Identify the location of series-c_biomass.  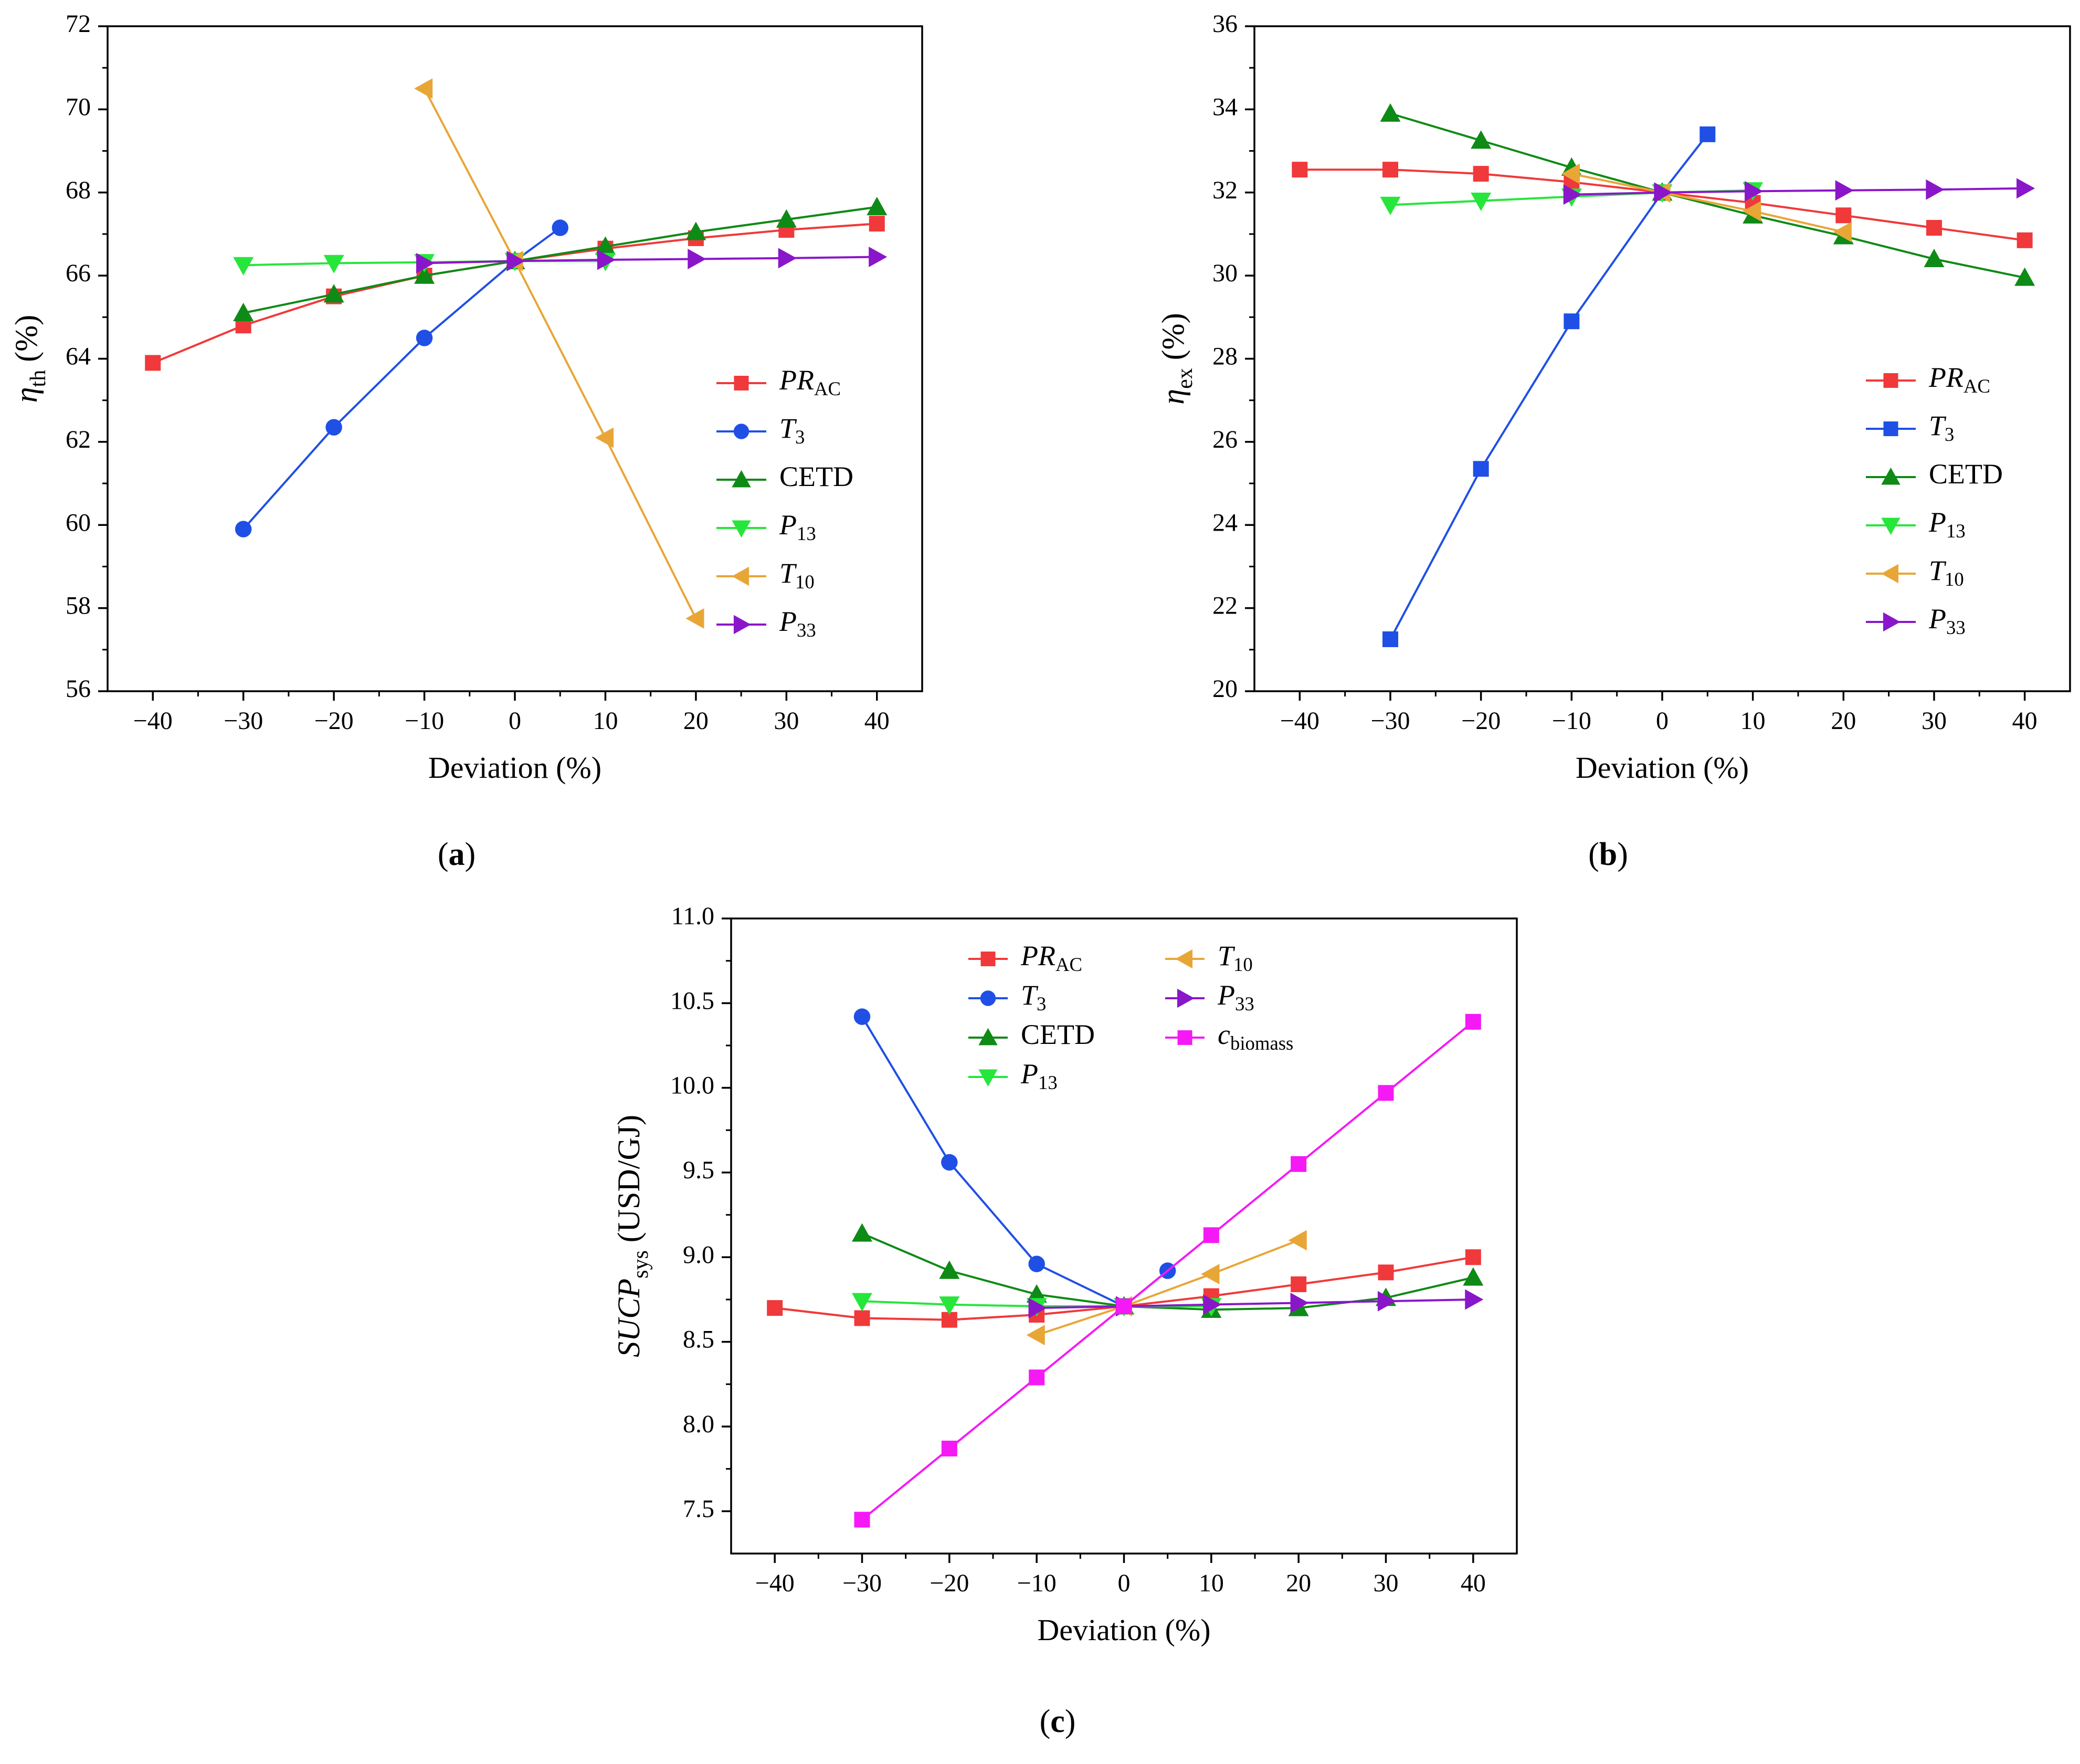
(1167, 1270).